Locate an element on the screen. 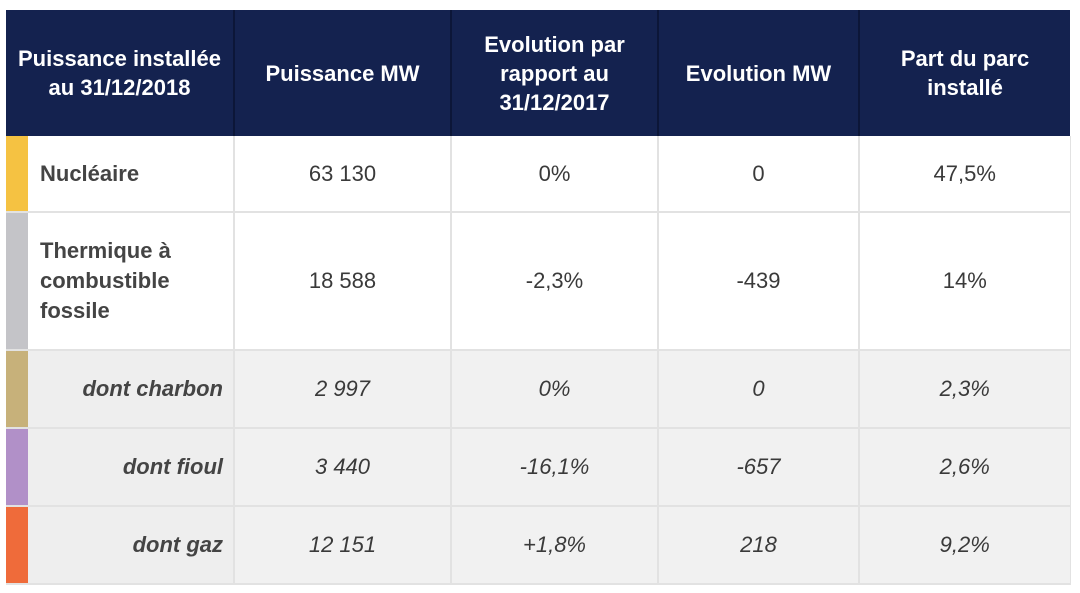 The image size is (1080, 593). row-label: Thermique à combustible fossile is located at coordinates (120, 281).